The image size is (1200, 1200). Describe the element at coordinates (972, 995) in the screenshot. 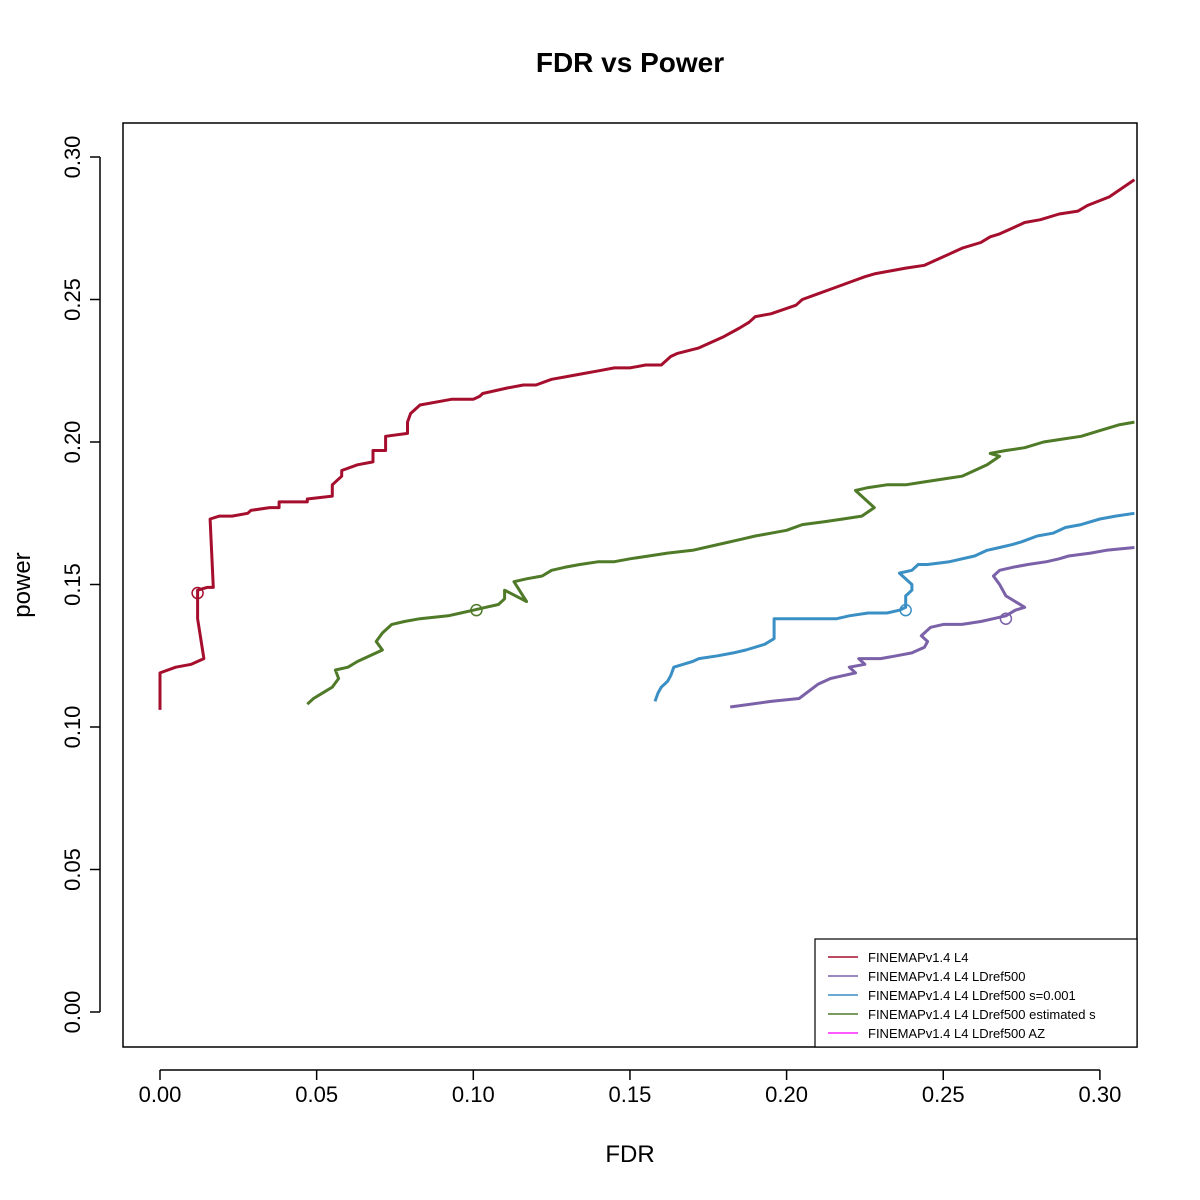

I see `legend-label-3: FINEMAPv1.4 L4 LDref500 s=0.001` at that location.